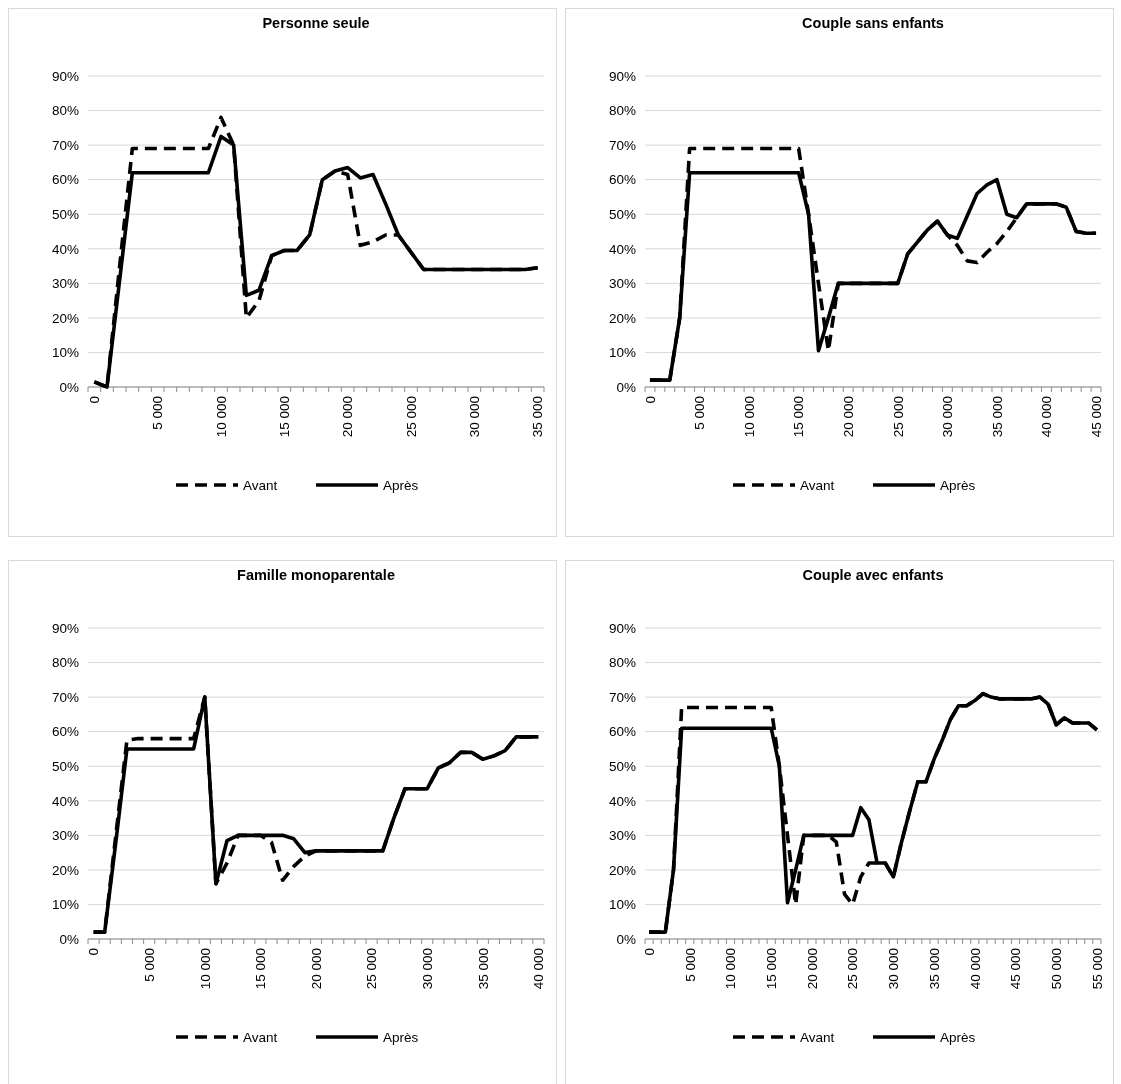  What do you see at coordinates (1097, 969) in the screenshot?
I see `x-tick-label: 55 000` at bounding box center [1097, 969].